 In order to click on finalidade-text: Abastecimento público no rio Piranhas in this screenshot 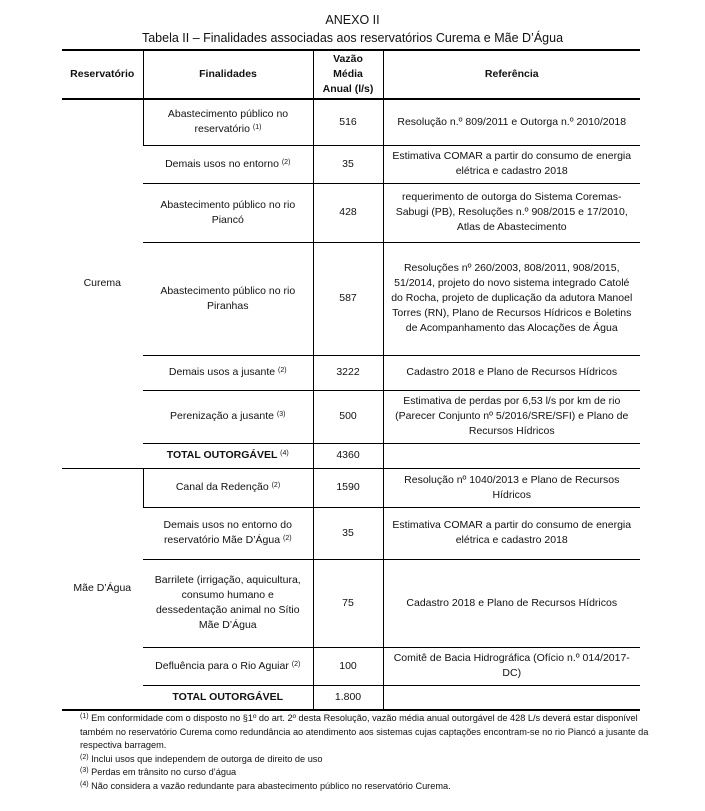, I will do `click(228, 298)`.